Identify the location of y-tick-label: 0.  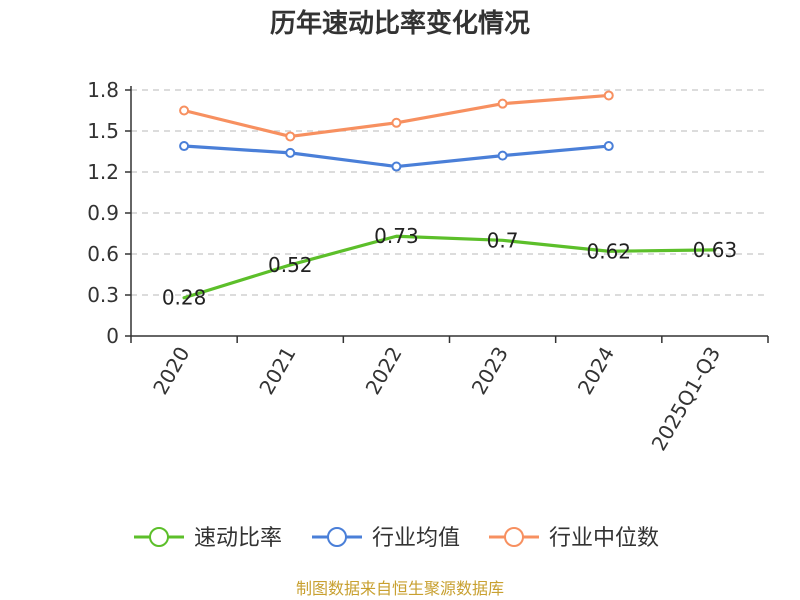
(112, 336).